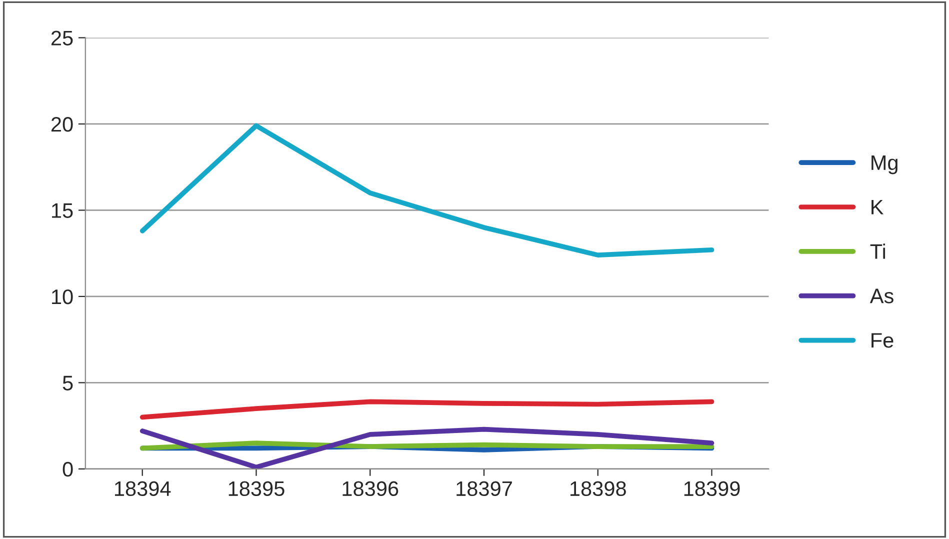 This screenshot has height=539, width=949. I want to click on x-tick-label: 18396, so click(370, 488).